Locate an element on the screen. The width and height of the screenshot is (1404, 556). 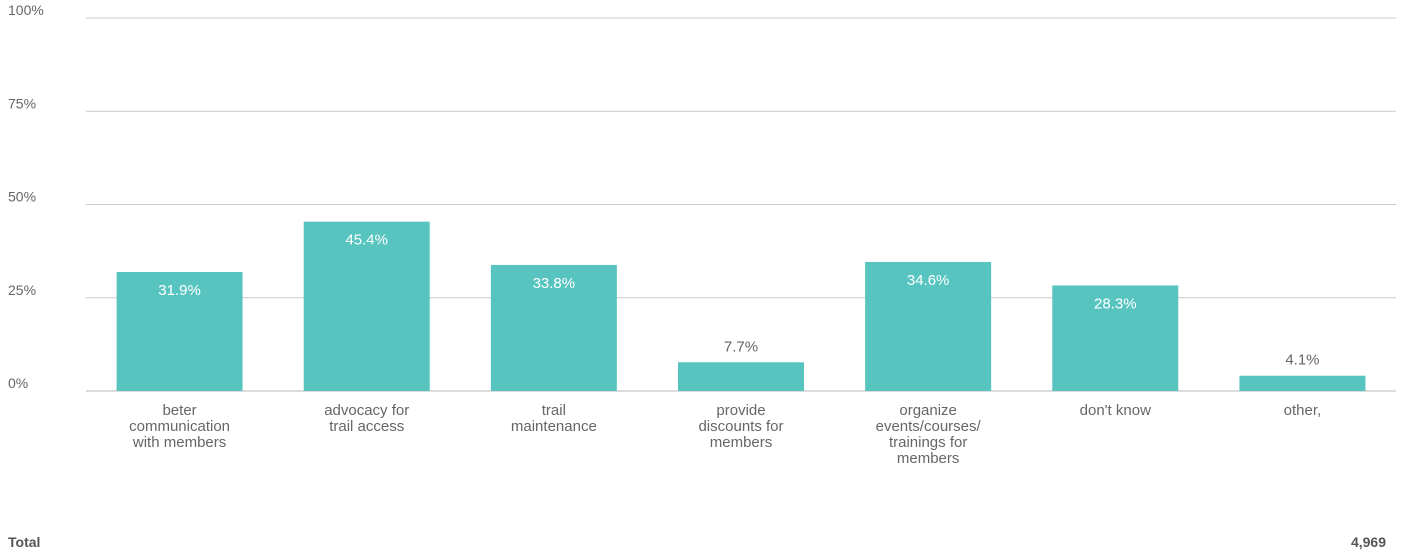
data-label: 33.8% is located at coordinates (554, 283).